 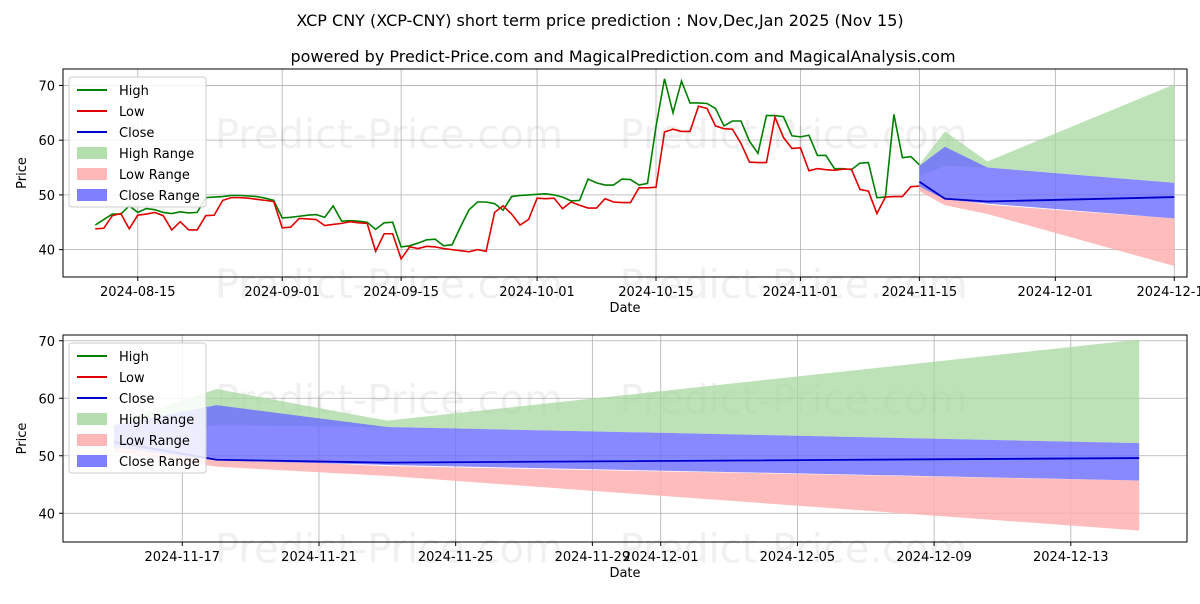 What do you see at coordinates (319, 557) in the screenshot?
I see `x-tick-label: 2024-11-21` at bounding box center [319, 557].